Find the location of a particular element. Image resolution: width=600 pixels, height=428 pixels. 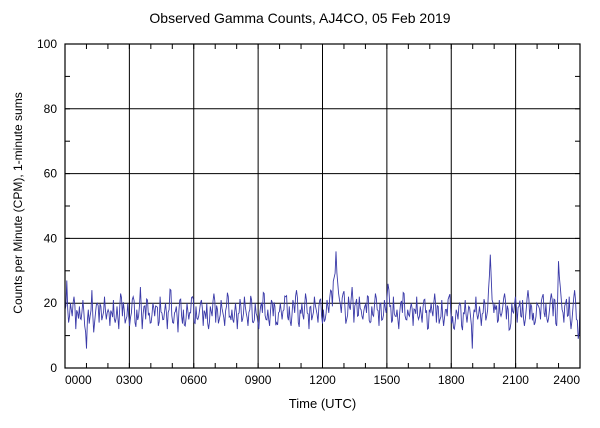

x-tick-label: 1800 is located at coordinates (451, 380).